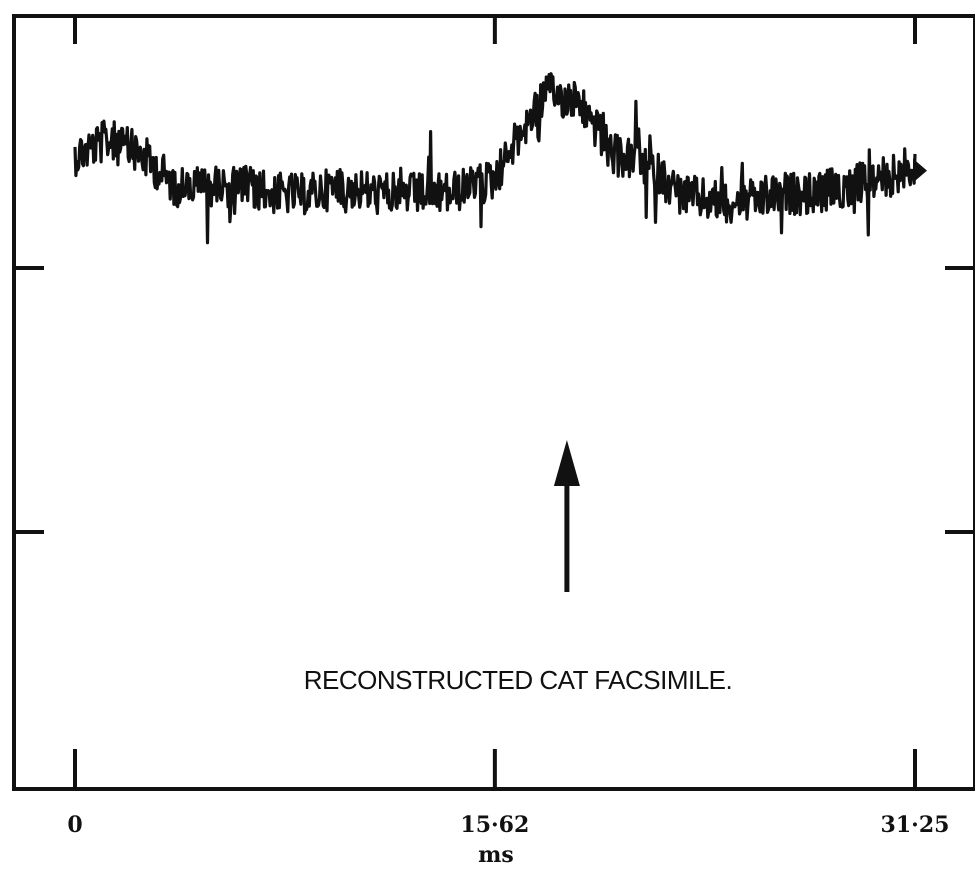  What do you see at coordinates (518, 567) in the screenshot?
I see `annotation-group: RECONSTRUCTED CAT FACSIMILE.` at bounding box center [518, 567].